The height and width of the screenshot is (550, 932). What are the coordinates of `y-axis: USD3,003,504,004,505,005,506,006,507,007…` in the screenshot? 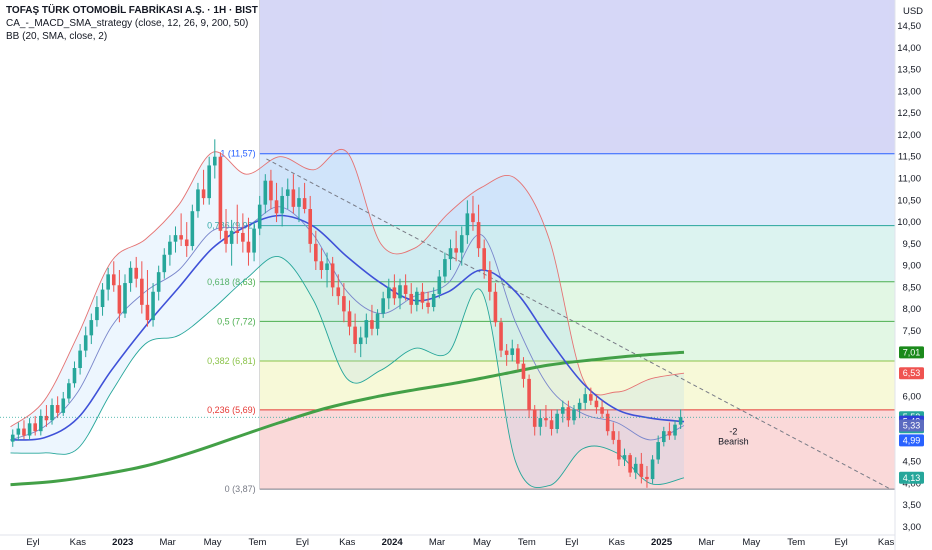 It's located at (913, 275).